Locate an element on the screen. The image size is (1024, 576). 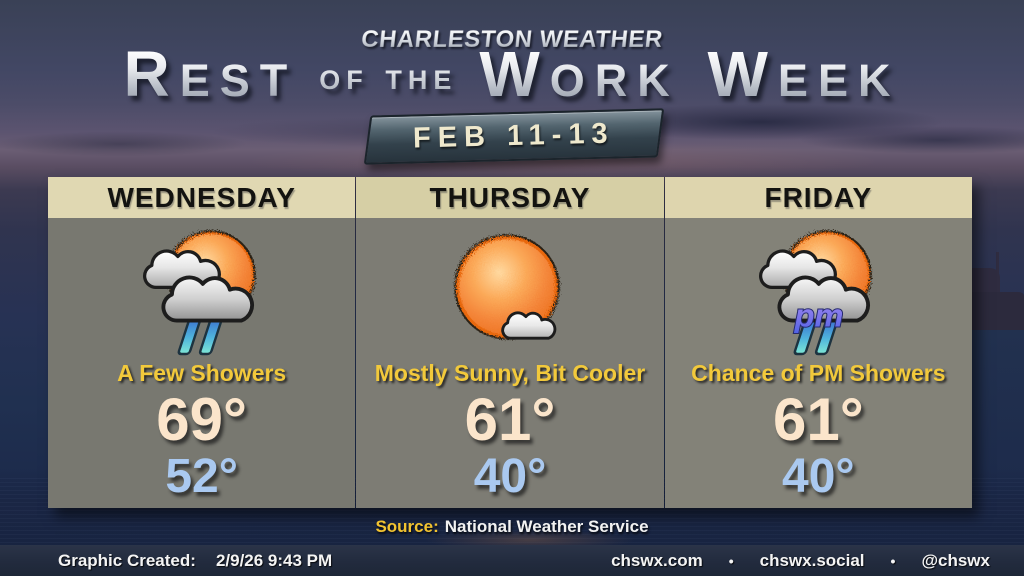
sun-clouds-pm-showers-icon: pm is located at coordinates (818, 290).